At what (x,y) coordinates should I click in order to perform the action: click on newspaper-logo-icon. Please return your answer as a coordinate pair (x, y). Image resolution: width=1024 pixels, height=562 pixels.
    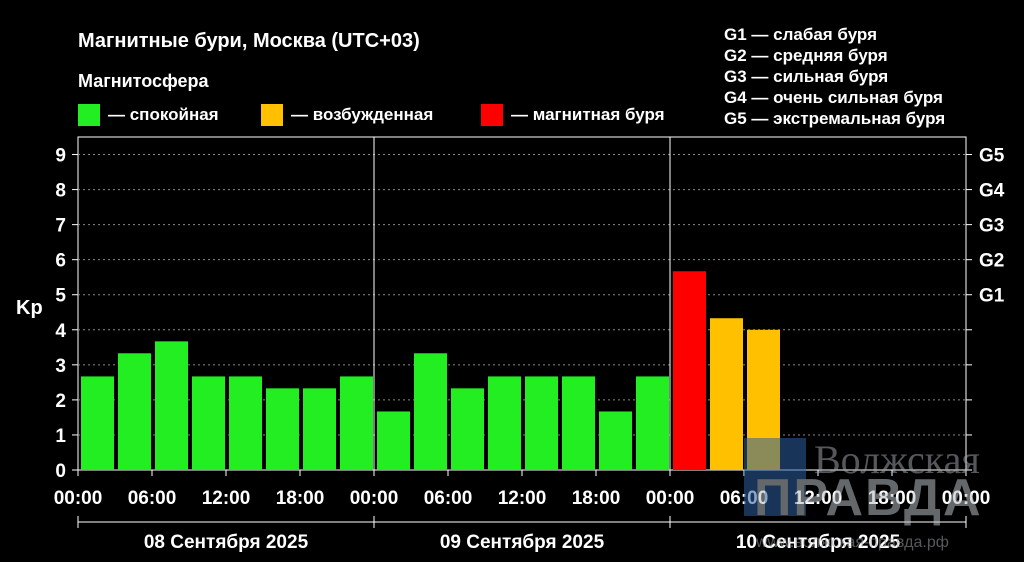
    Looking at the image, I should click on (775, 477).